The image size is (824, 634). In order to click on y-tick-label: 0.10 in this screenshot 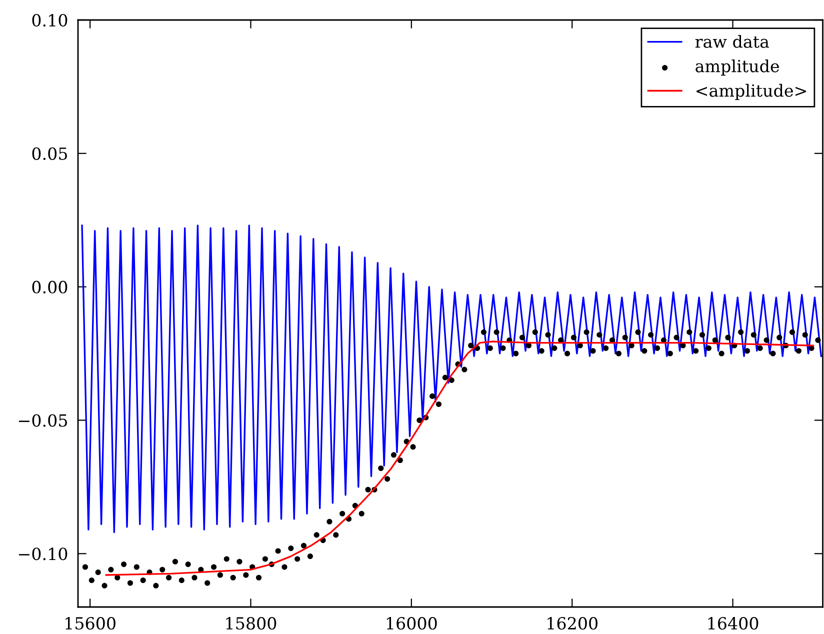, I will do `click(50, 20)`.